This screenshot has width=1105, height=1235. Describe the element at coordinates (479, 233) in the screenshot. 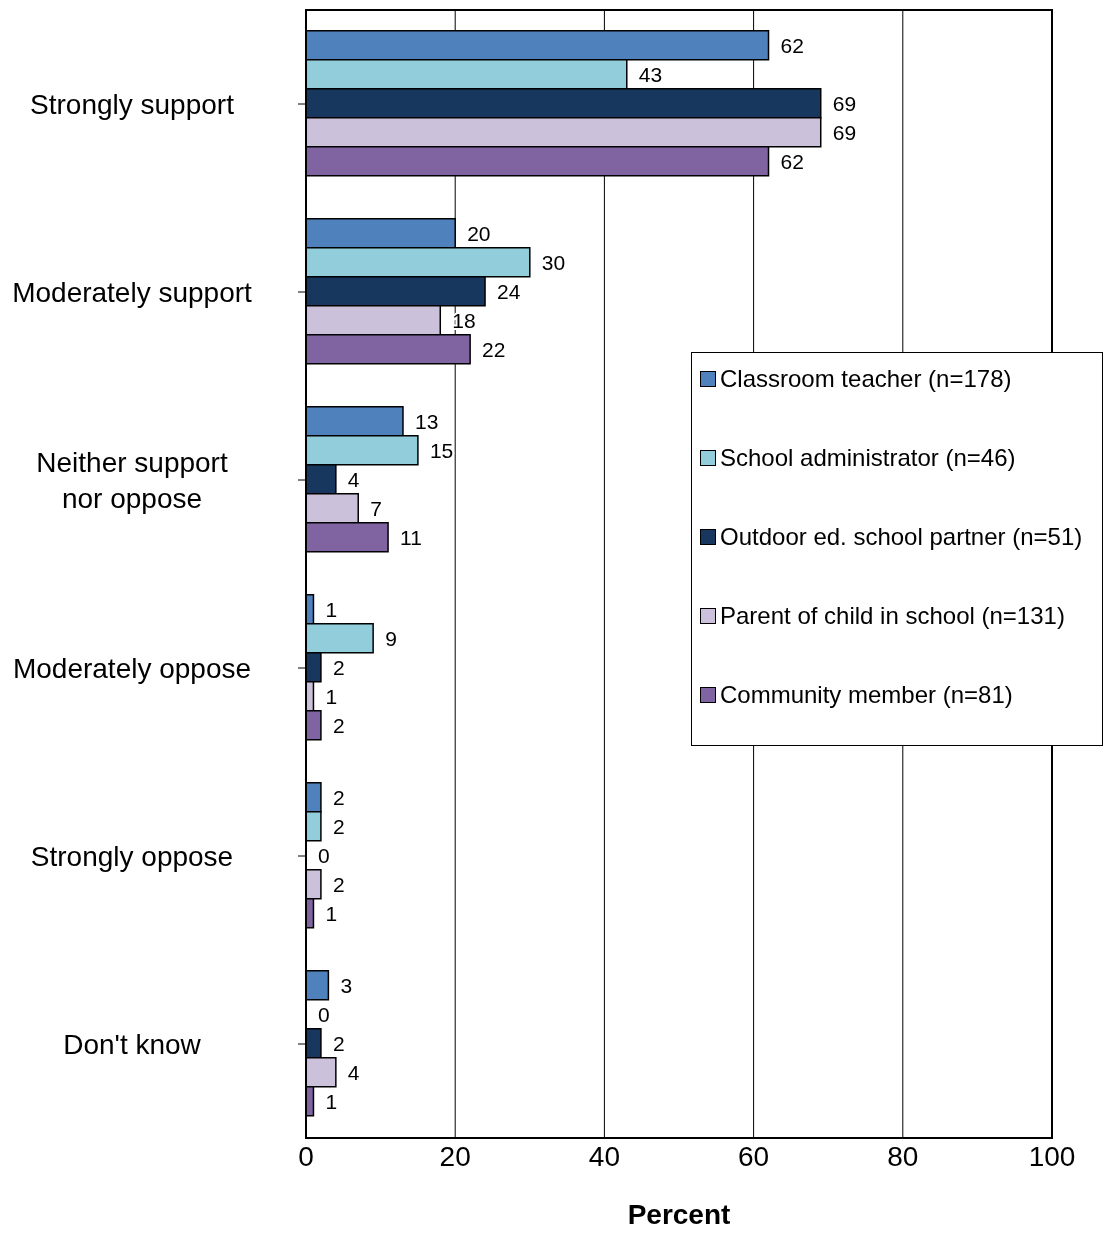

I see `data-label: 20` at that location.